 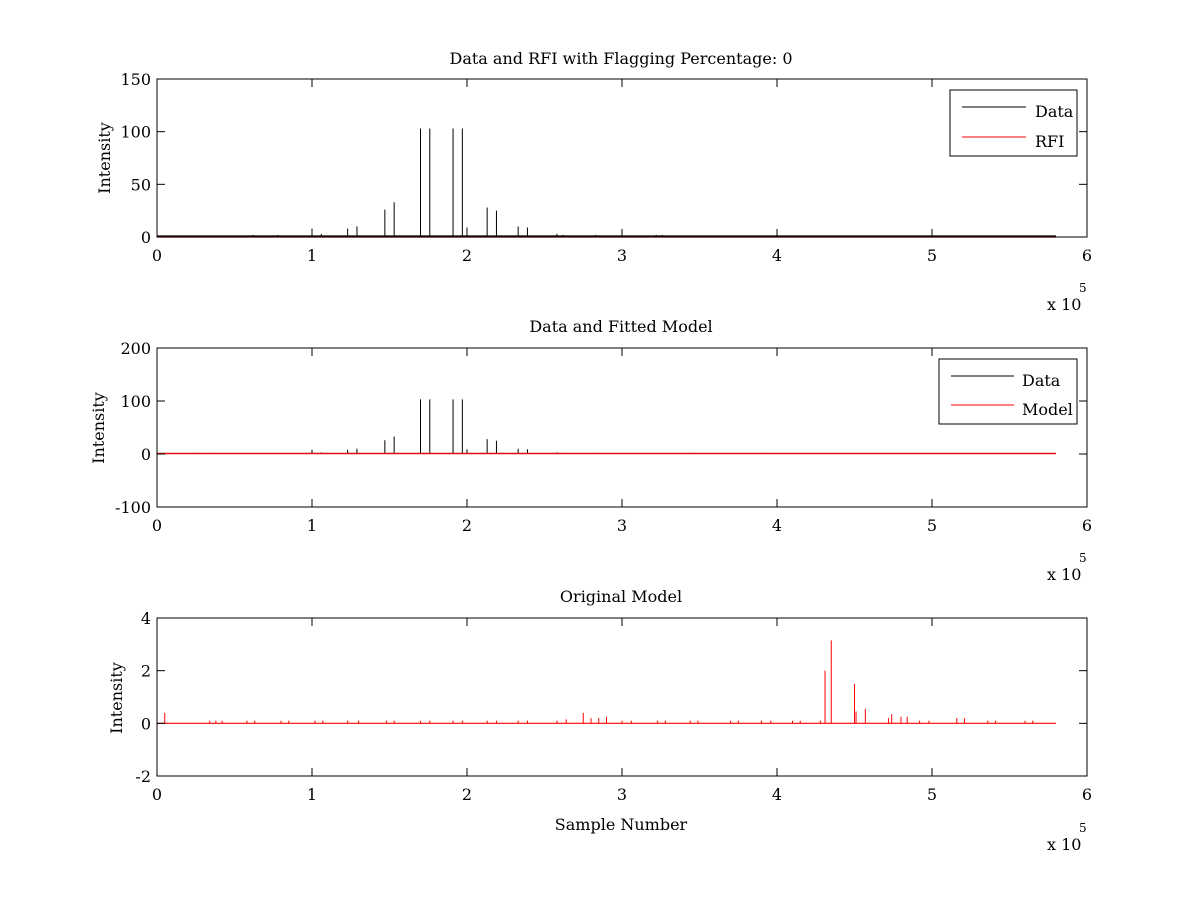 What do you see at coordinates (157, 255) in the screenshot?
I see `panel-1-xtick-label: 0` at bounding box center [157, 255].